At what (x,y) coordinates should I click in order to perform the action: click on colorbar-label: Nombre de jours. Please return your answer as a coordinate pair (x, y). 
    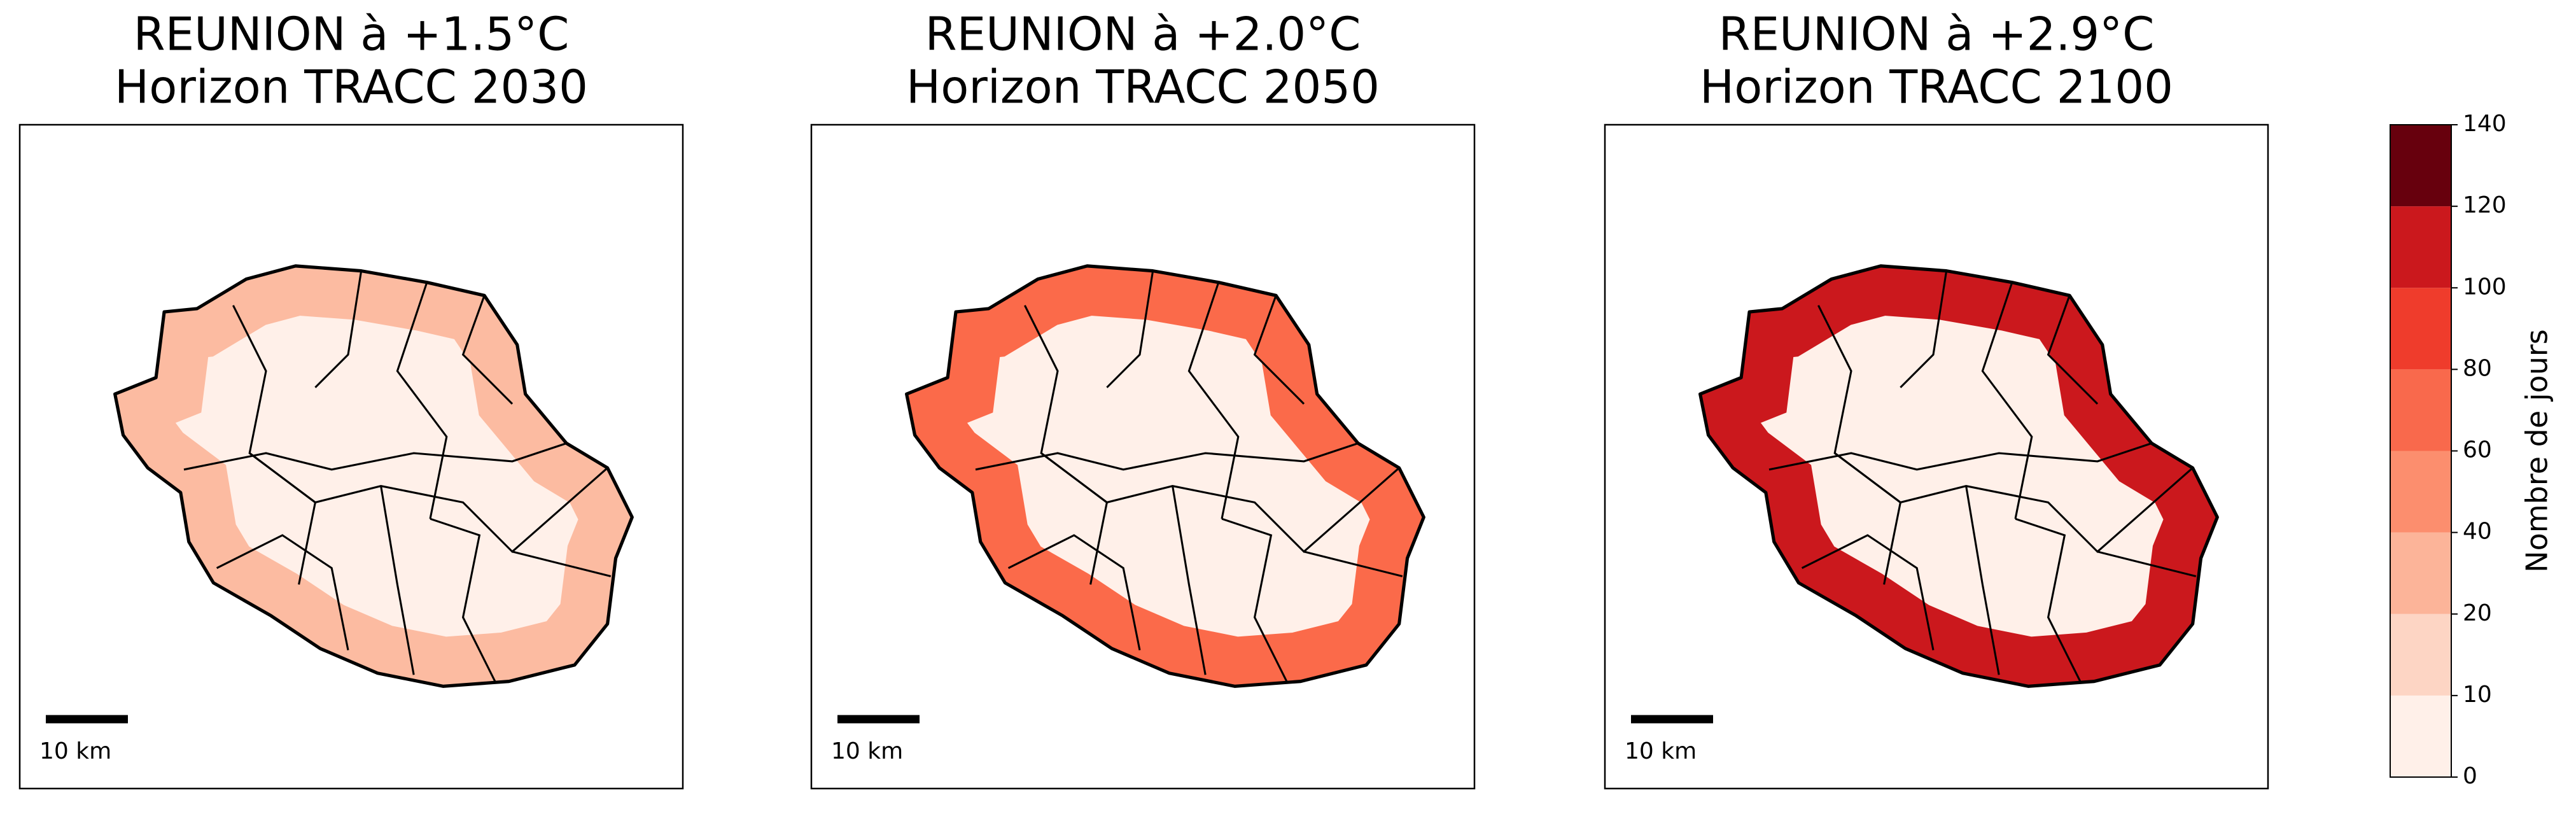
    Looking at the image, I should click on (2537, 450).